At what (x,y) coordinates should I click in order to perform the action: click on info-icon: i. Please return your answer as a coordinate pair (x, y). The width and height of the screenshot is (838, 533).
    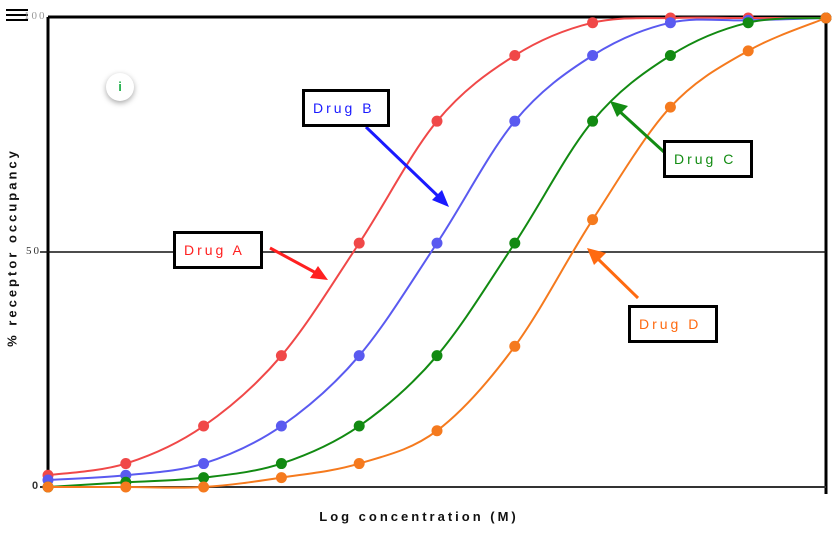
    Looking at the image, I should click on (120, 86).